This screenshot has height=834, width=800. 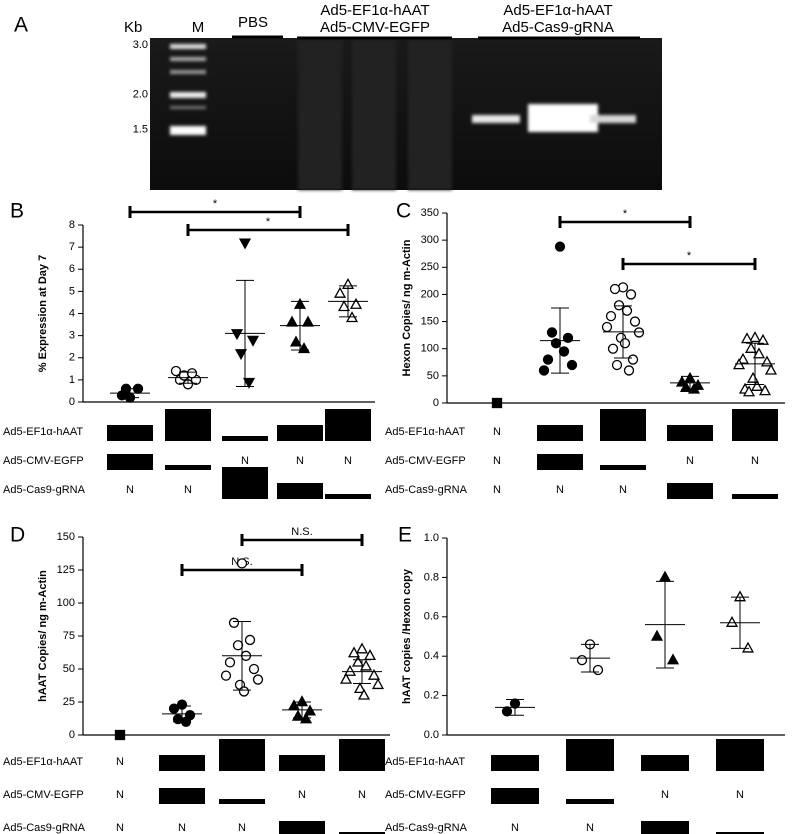 I want to click on gel-bands, so click(x=403, y=115).